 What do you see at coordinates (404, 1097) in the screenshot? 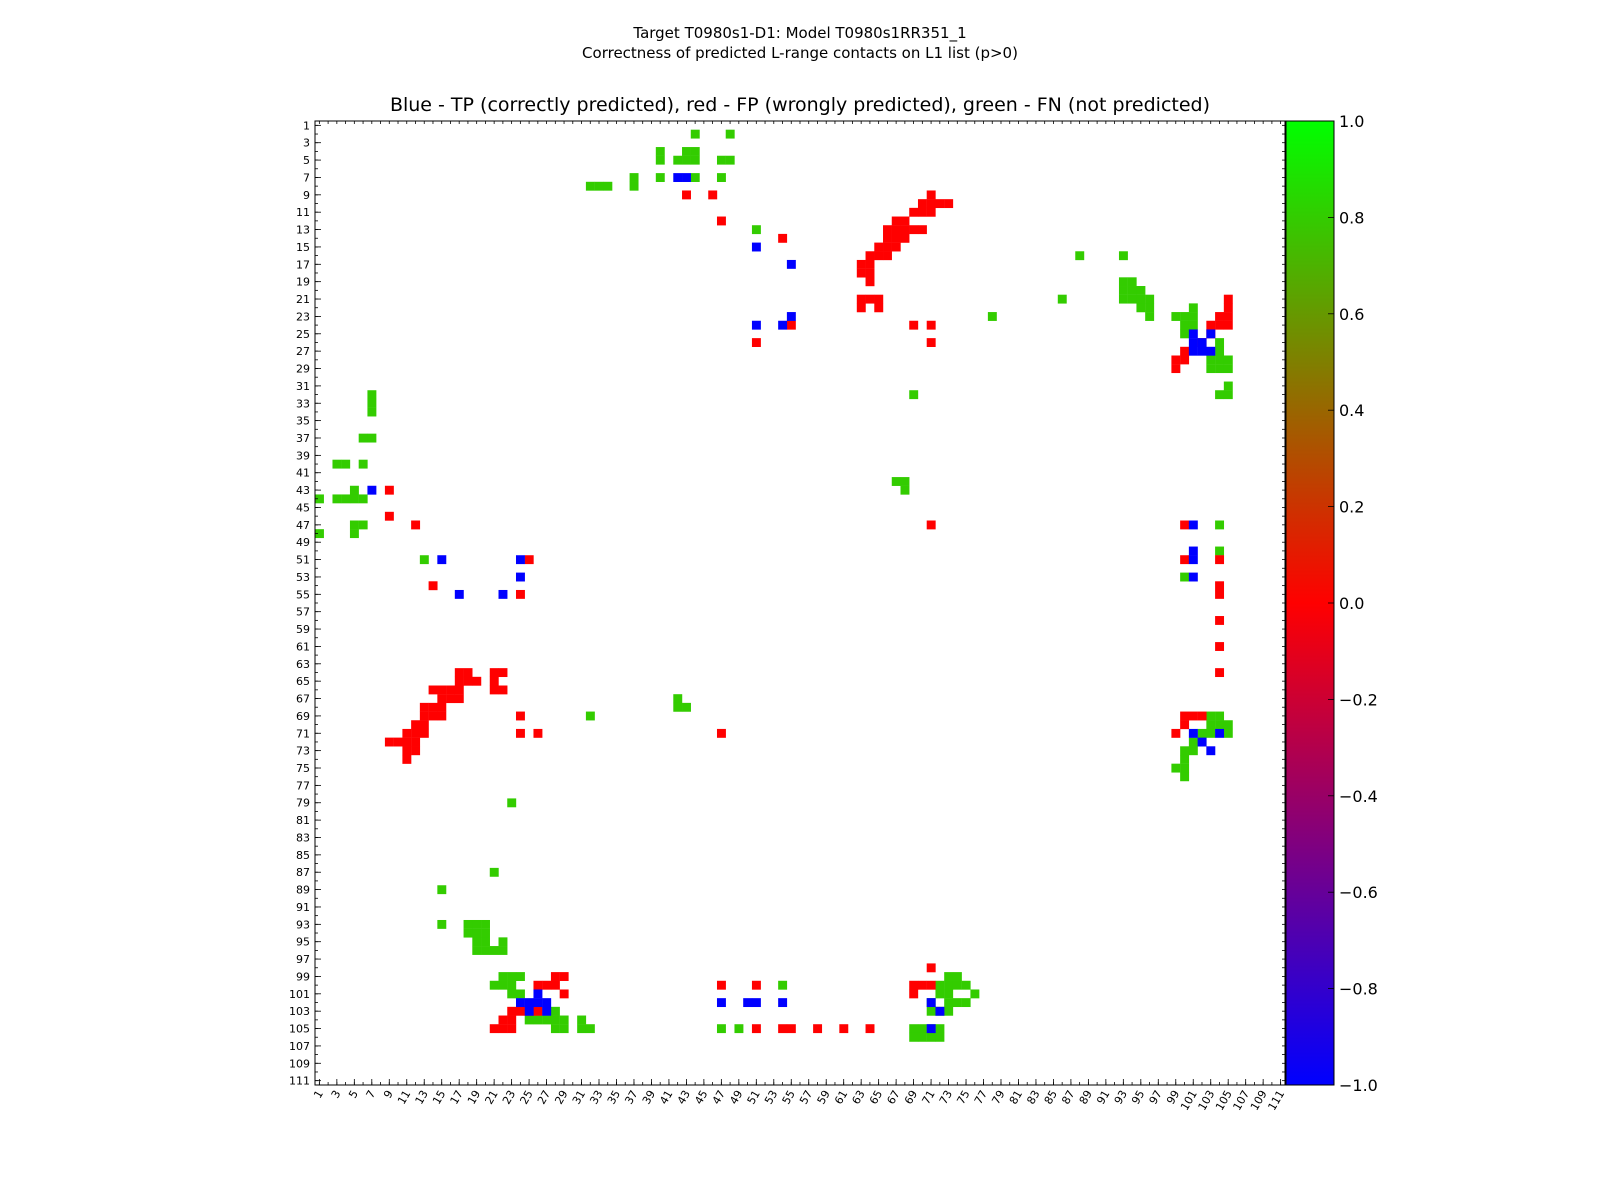
I see `x-tick-label: 11` at bounding box center [404, 1097].